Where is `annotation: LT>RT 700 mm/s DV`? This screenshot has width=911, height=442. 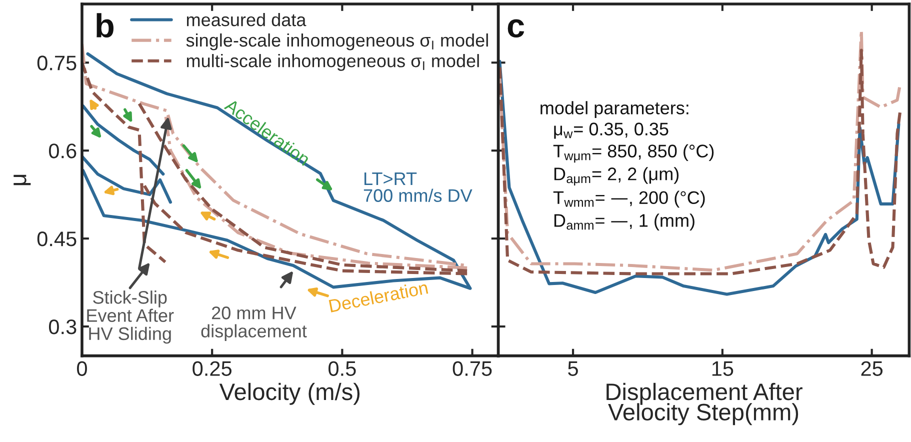
annotation: LT>RT 700 mm/s DV is located at coordinates (418, 187).